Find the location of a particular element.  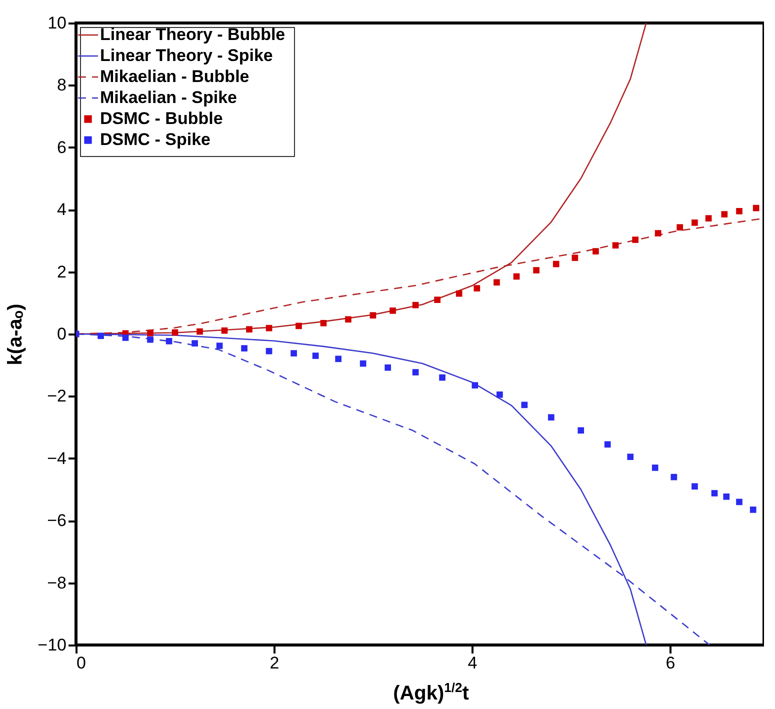

legend-label: Linear Theory - Spike is located at coordinates (186, 55).